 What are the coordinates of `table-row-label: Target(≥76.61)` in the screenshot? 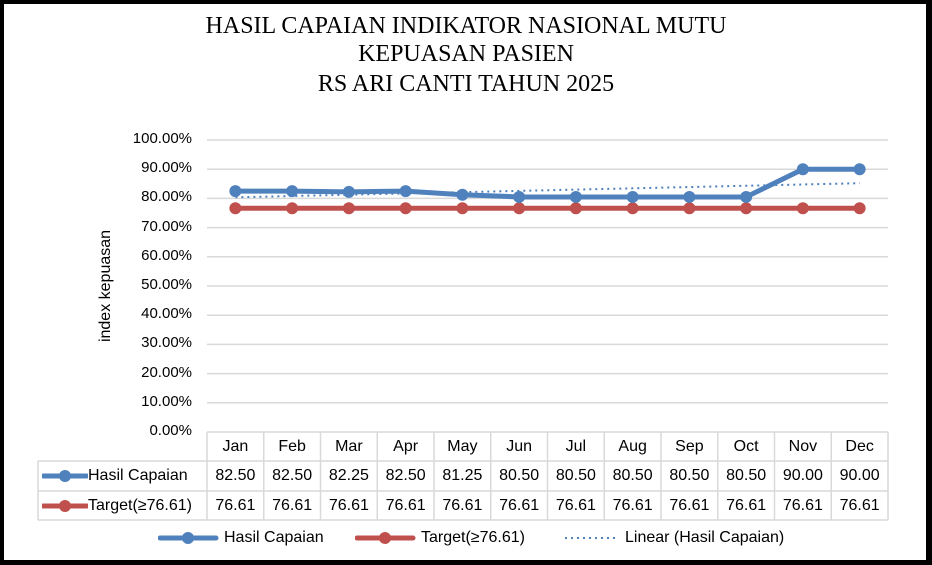 It's located at (124, 505).